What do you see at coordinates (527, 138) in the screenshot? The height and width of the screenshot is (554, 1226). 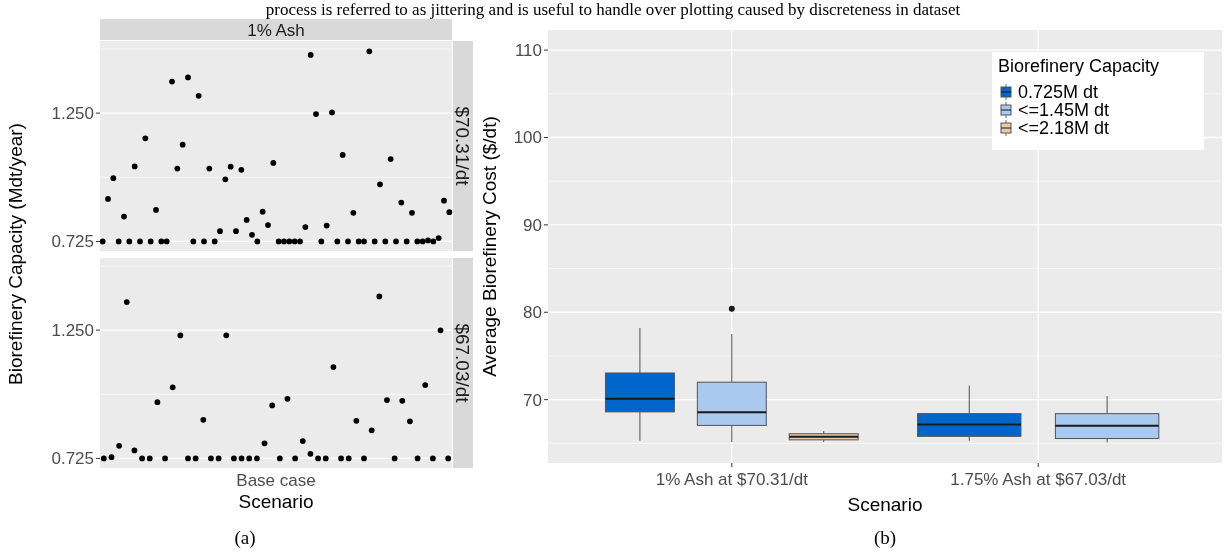 I see `y-tick-label: 100` at bounding box center [527, 138].